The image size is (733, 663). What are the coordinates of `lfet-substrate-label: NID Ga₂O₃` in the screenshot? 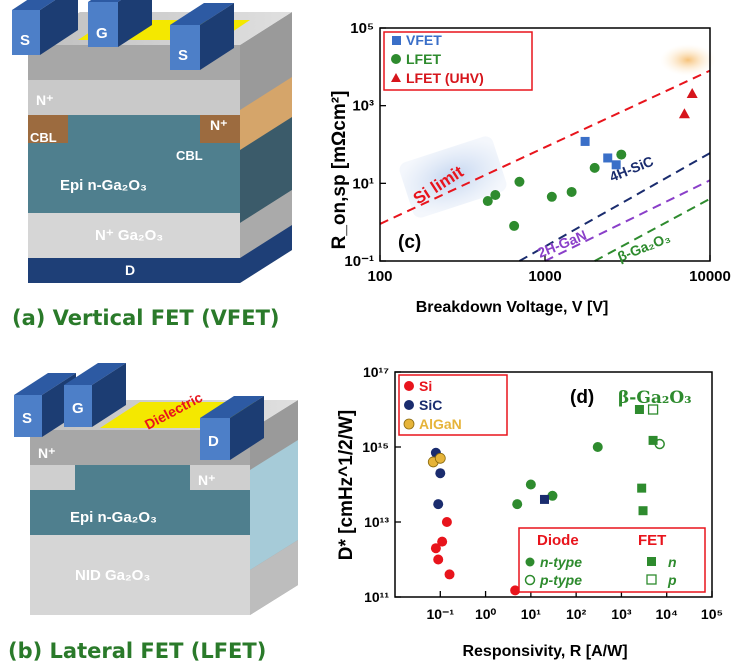 It's located at (112, 575).